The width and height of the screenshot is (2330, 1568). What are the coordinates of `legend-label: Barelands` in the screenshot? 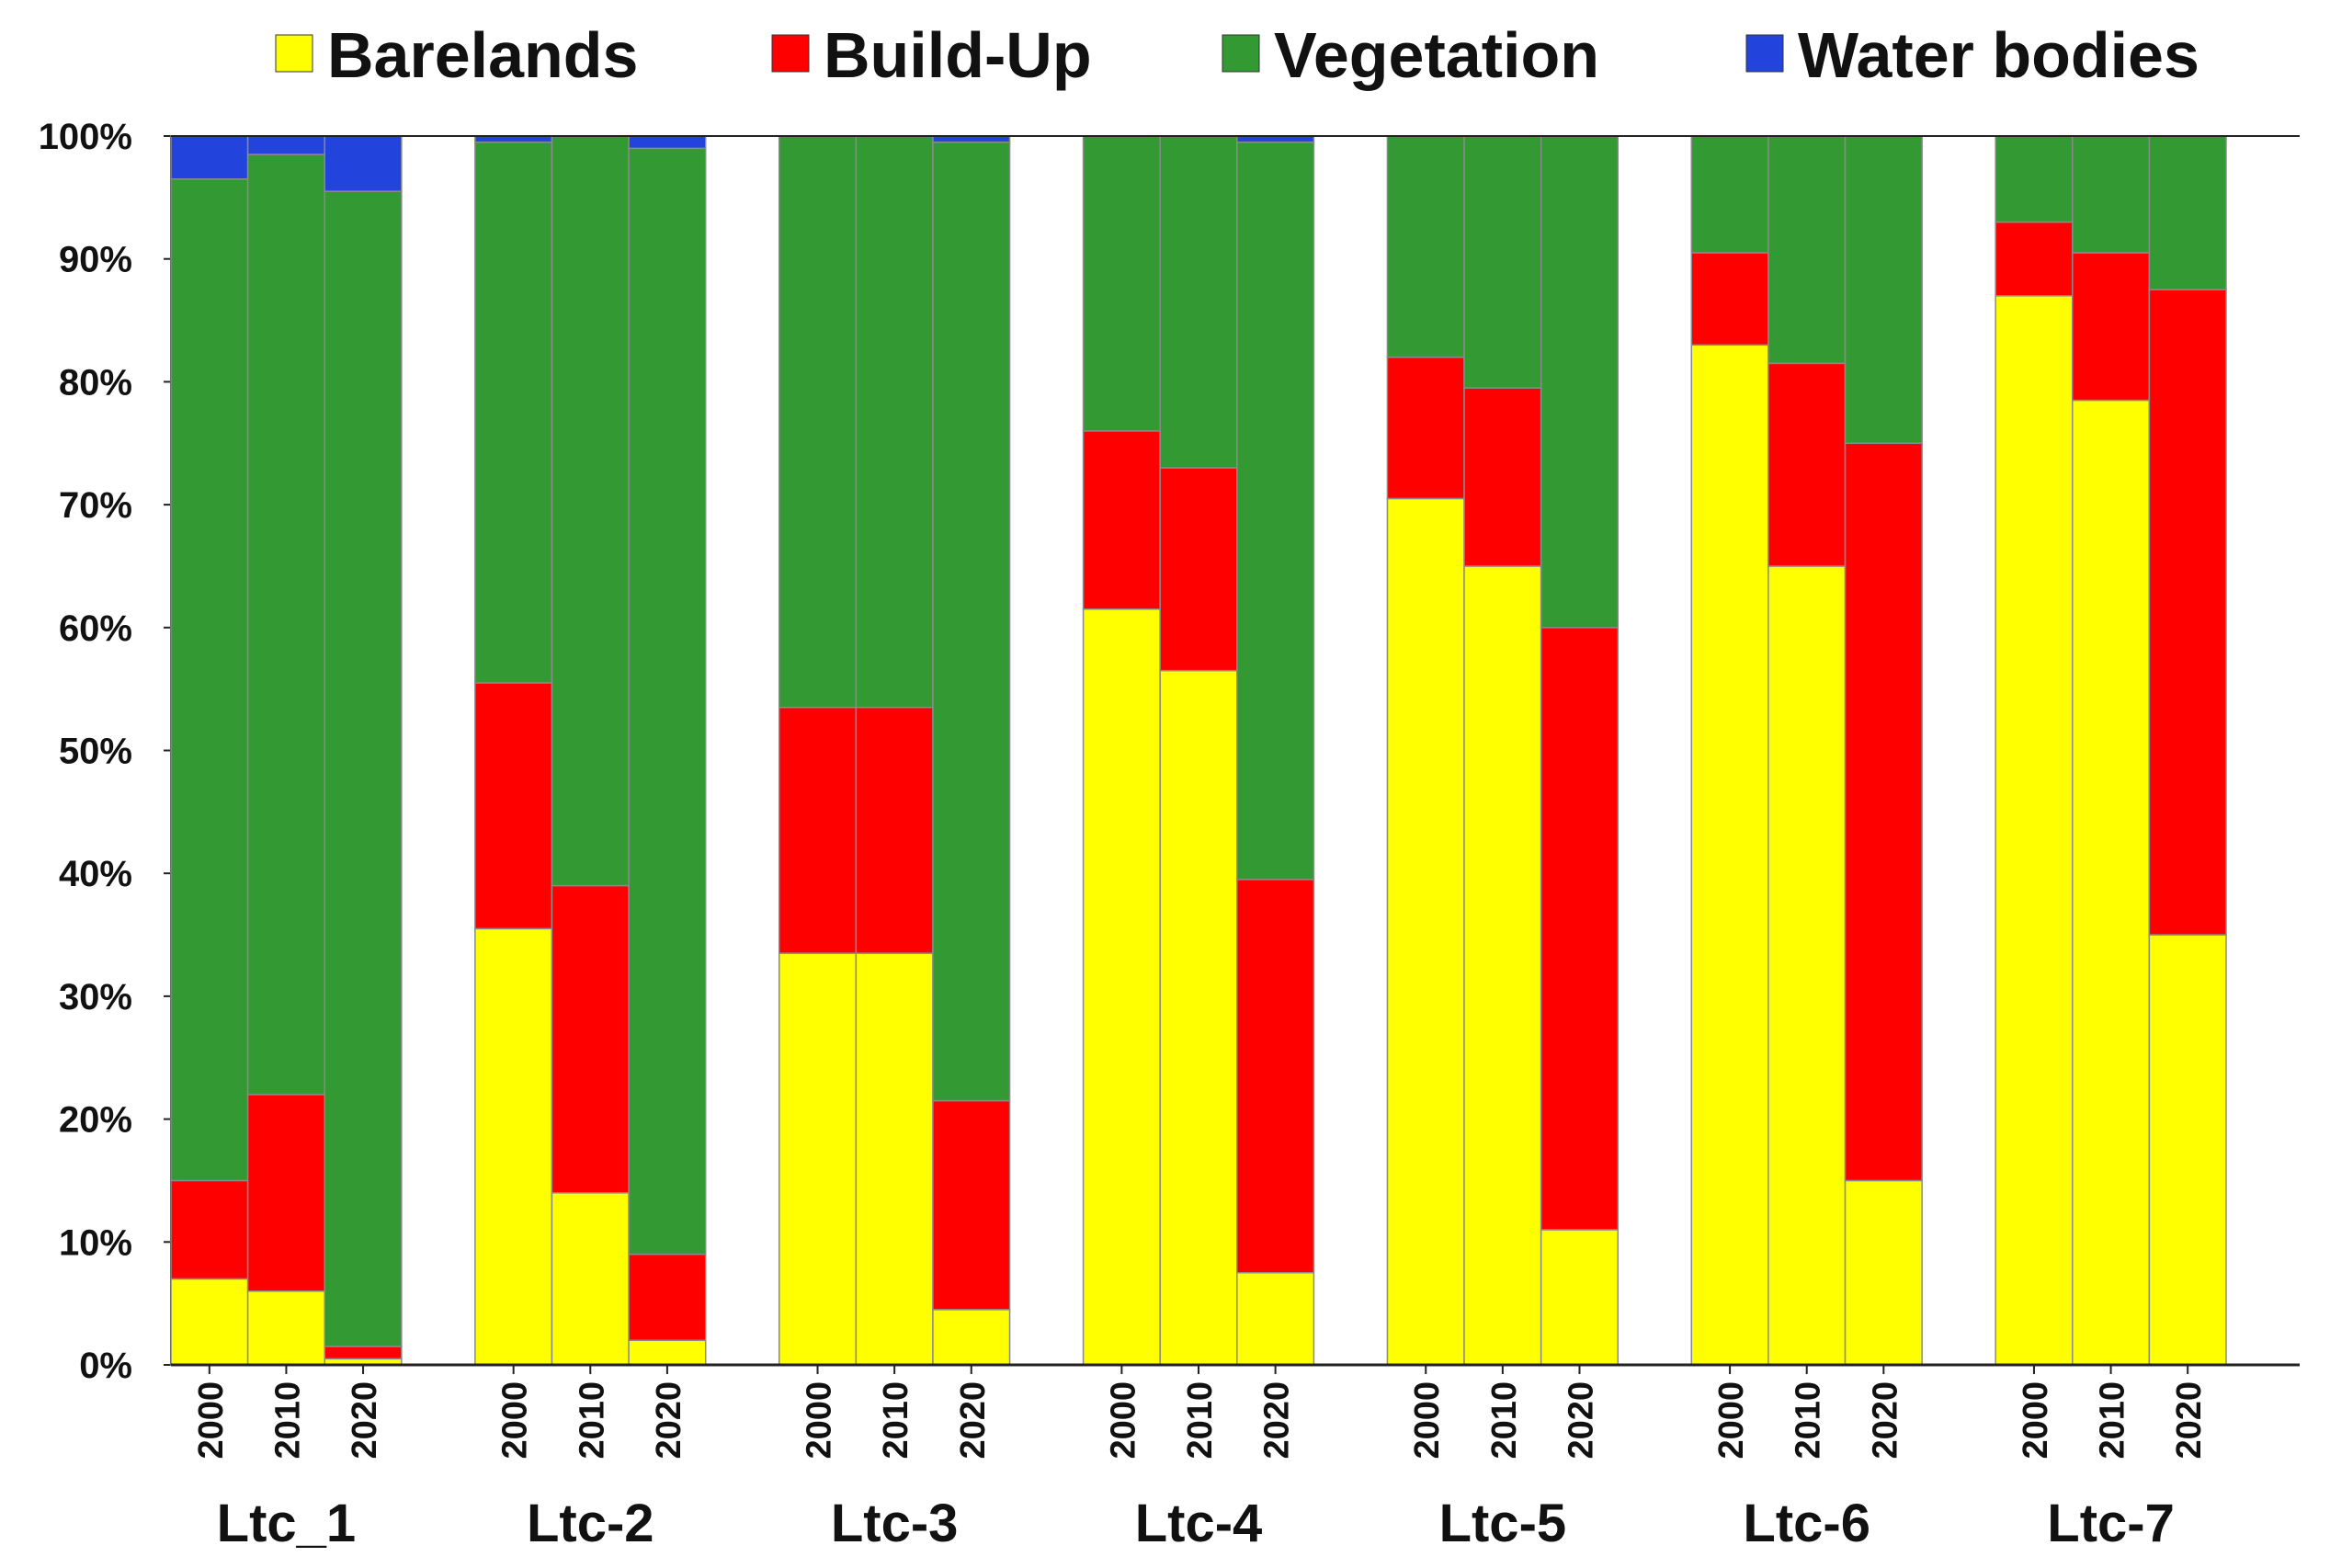 It's located at (482, 55).